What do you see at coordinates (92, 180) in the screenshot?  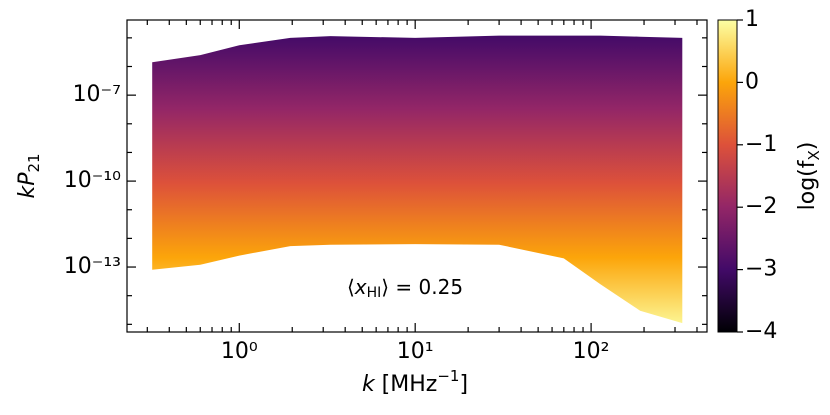 I see `y-tick-label: 10⁻¹⁰` at bounding box center [92, 180].